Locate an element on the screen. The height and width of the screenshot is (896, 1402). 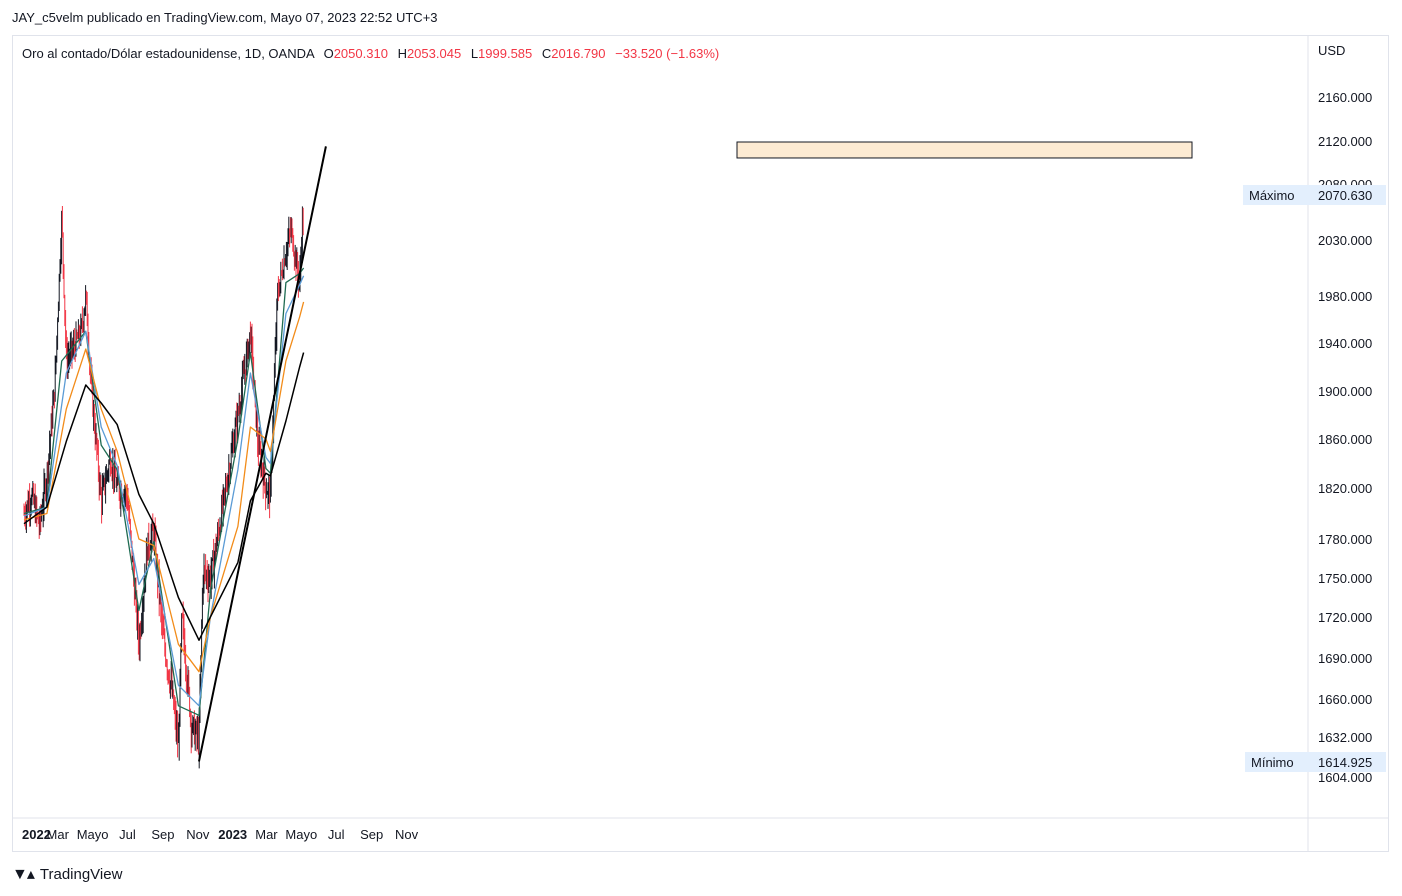
time-tick-label: 2023 is located at coordinates (232, 834).